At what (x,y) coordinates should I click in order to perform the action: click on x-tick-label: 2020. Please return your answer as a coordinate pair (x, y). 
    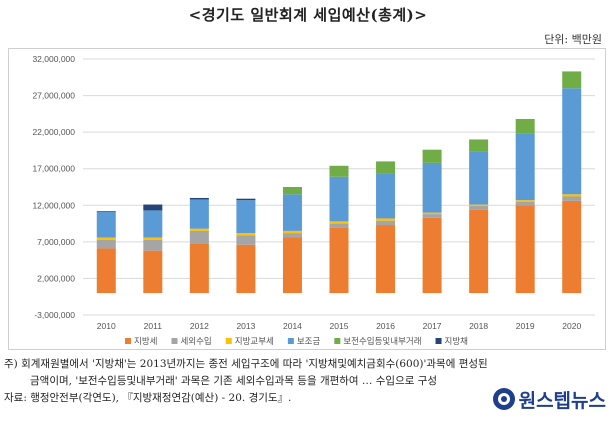
    Looking at the image, I should click on (571, 326).